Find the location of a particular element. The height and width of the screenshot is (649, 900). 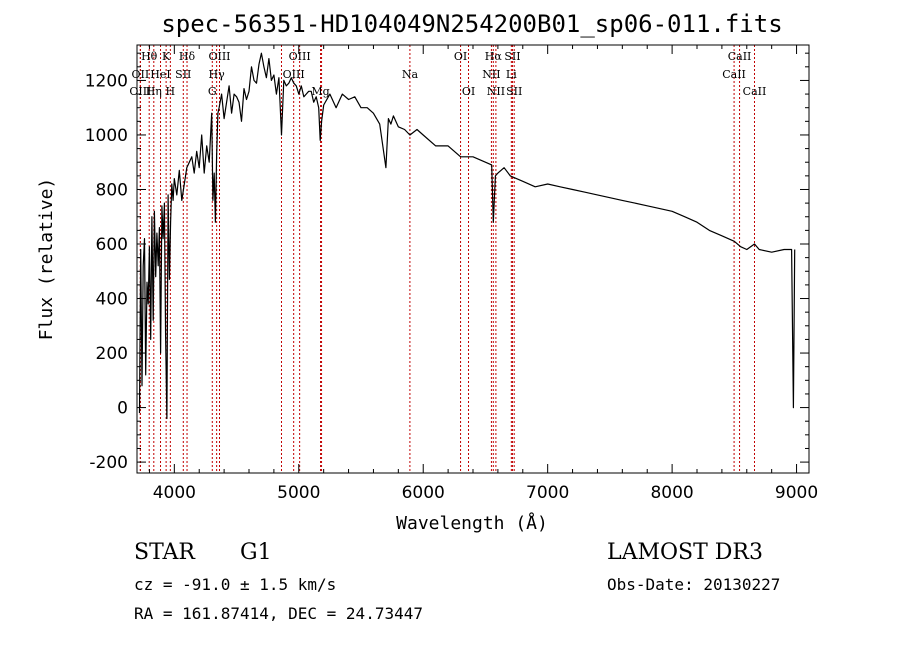

coordinates: RA = 161.87414, DEC = 24.73447 is located at coordinates (278, 613).